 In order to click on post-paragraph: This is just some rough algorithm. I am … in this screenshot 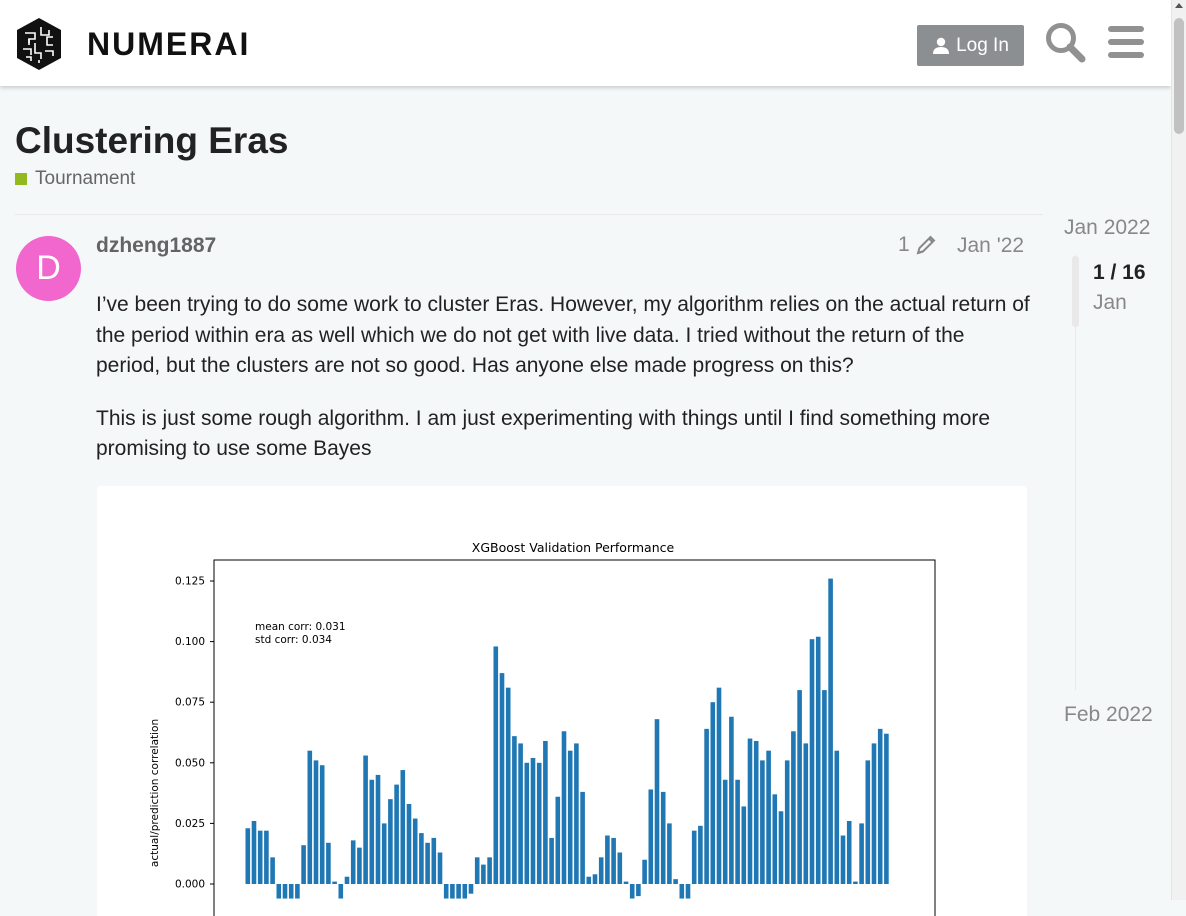, I will do `click(543, 433)`.